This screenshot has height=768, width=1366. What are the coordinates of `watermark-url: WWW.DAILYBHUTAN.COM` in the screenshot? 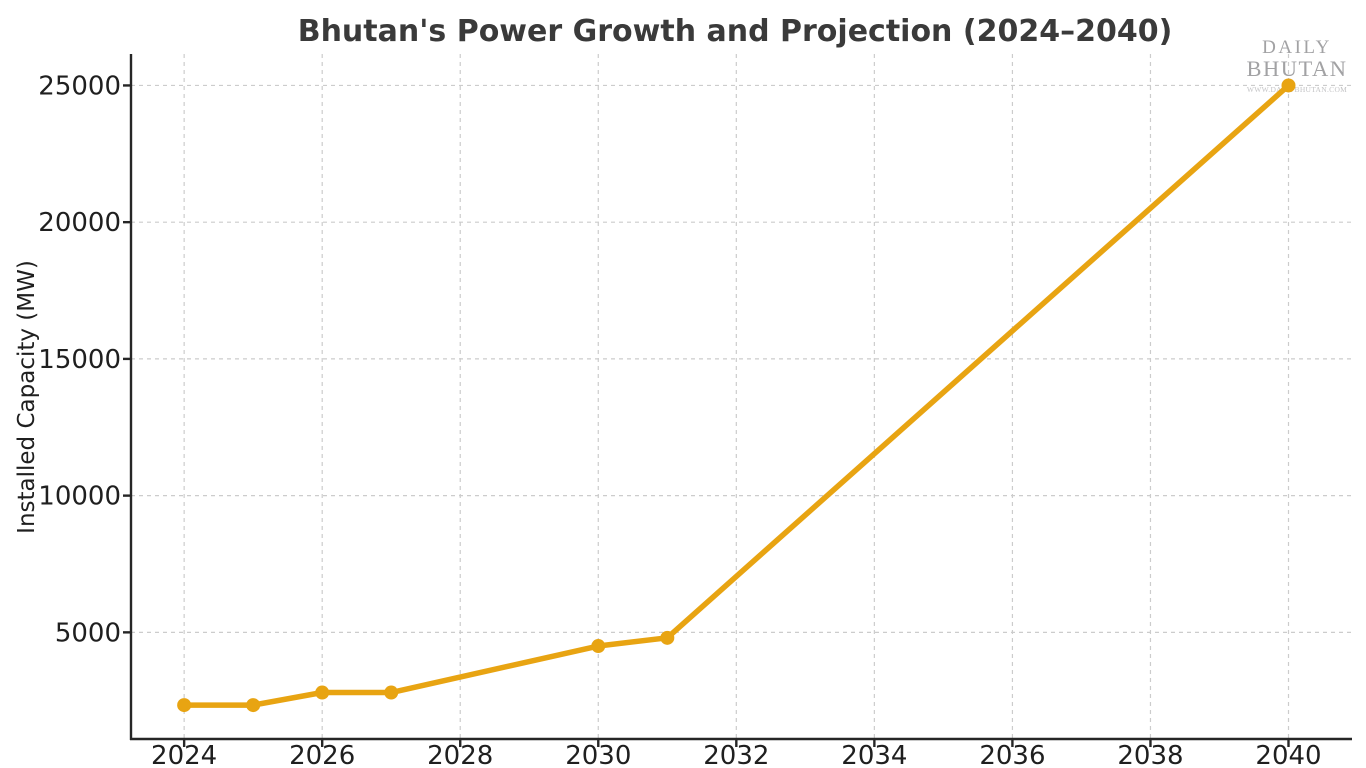 It's located at (1297, 89).